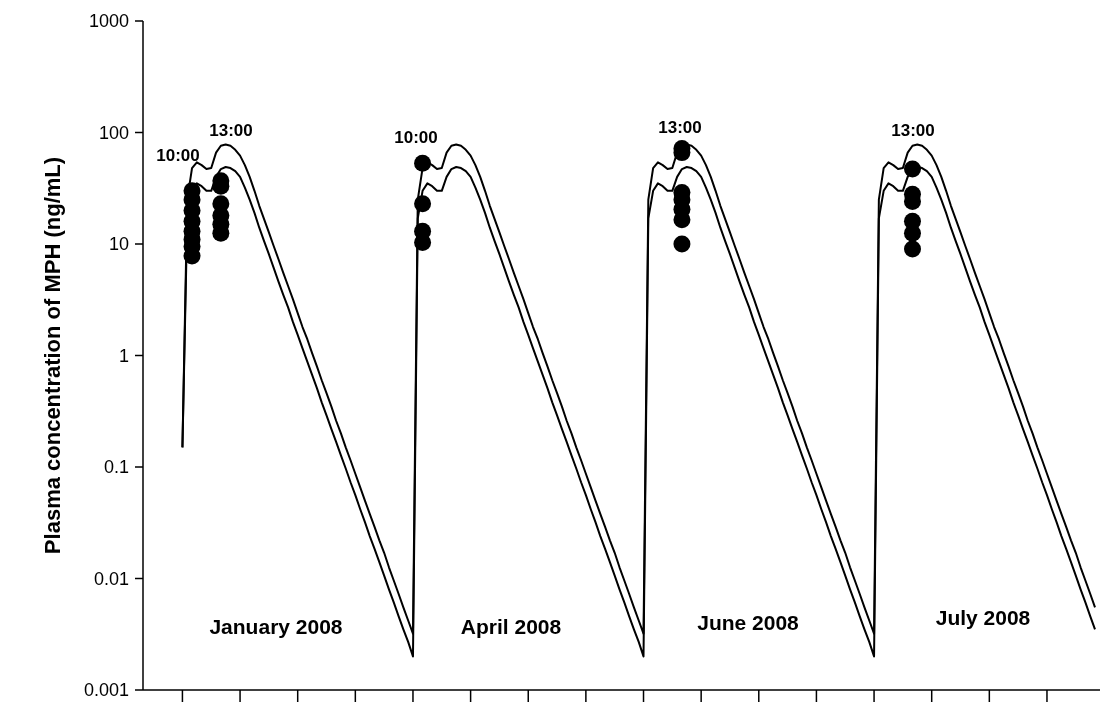 This screenshot has width=1100, height=705. What do you see at coordinates (983, 618) in the screenshot?
I see `annotation: July 2008` at bounding box center [983, 618].